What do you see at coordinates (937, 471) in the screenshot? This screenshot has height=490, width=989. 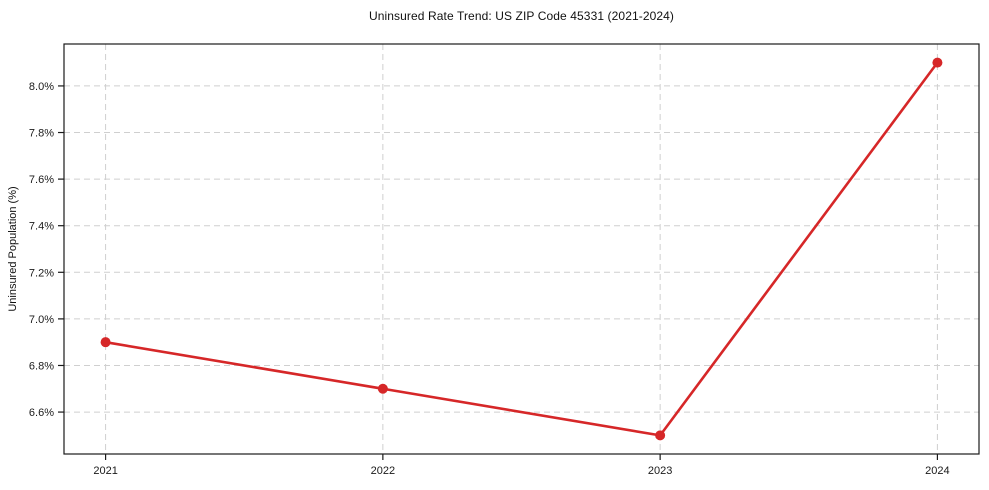 I see `x-tick-label: 2024` at bounding box center [937, 471].